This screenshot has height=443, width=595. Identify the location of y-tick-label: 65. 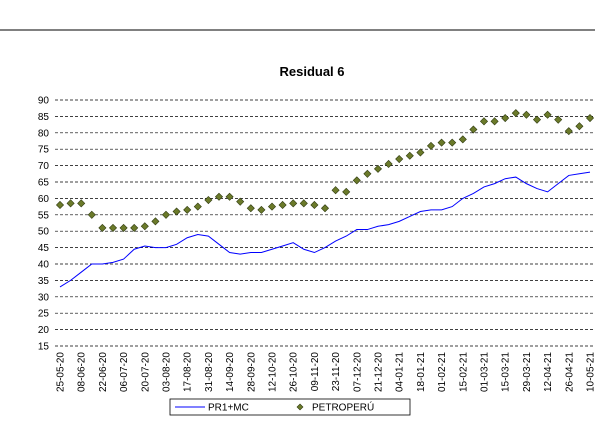
(44, 183).